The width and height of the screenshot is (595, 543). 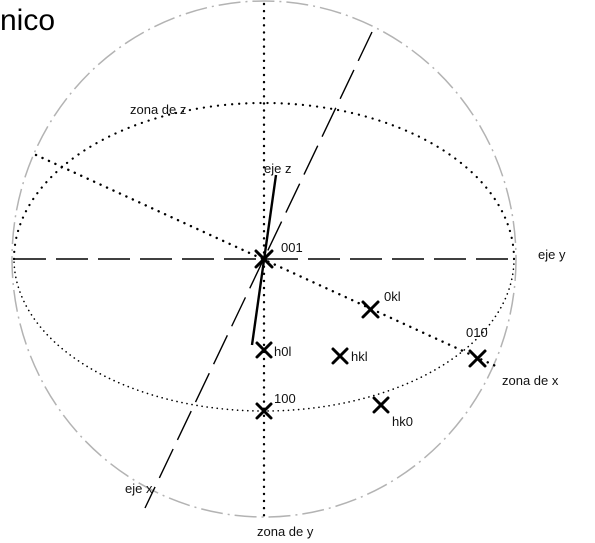 What do you see at coordinates (477, 332) in the screenshot?
I see `label-pole-010: 010` at bounding box center [477, 332].